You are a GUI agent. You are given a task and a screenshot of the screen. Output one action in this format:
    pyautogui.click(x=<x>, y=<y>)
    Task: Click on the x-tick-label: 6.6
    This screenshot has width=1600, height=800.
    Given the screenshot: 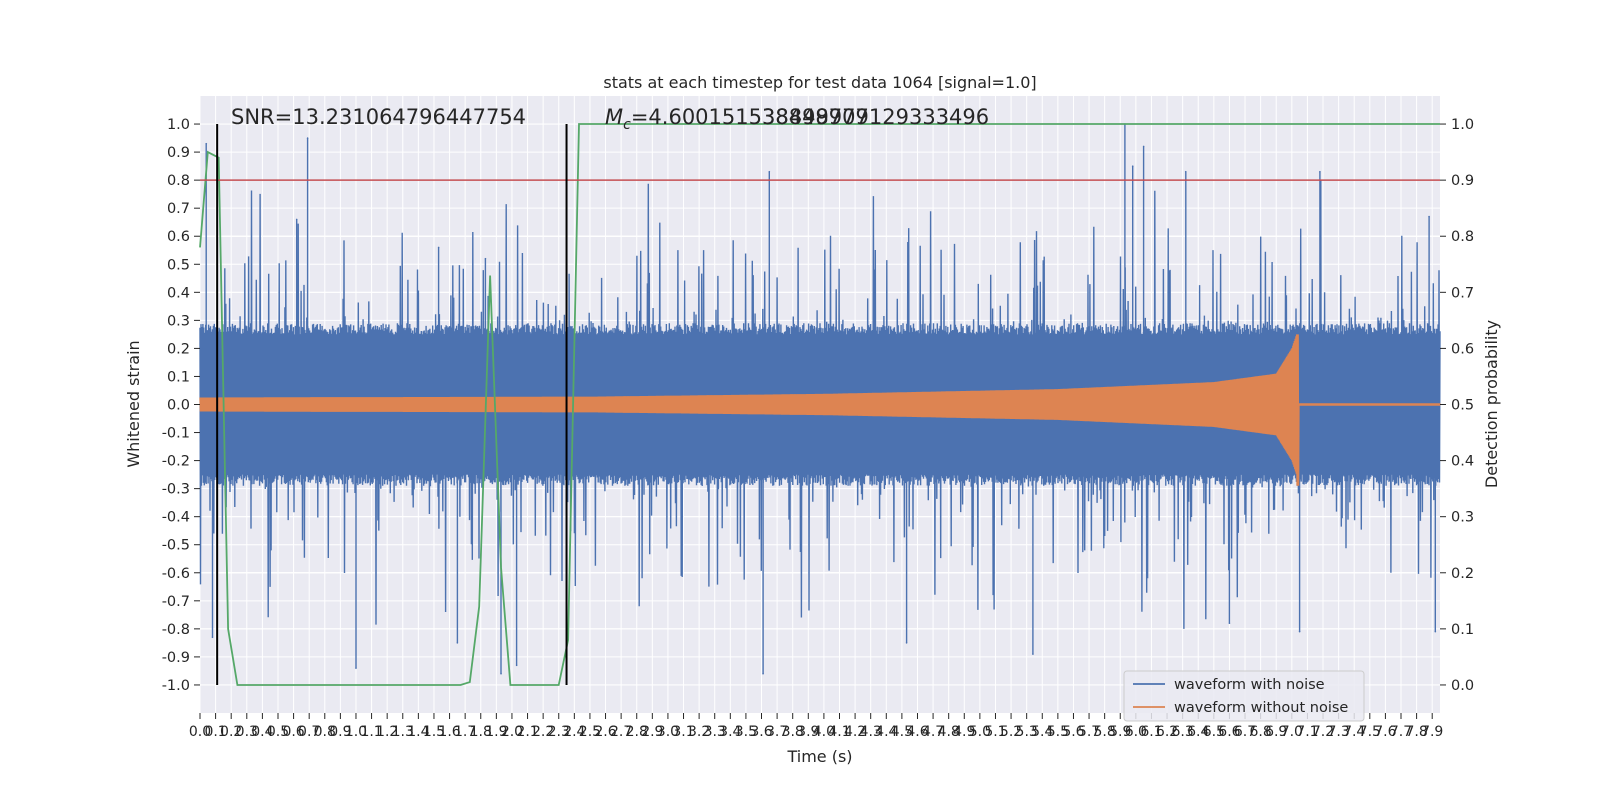 What is the action you would take?
    pyautogui.click(x=1229, y=732)
    